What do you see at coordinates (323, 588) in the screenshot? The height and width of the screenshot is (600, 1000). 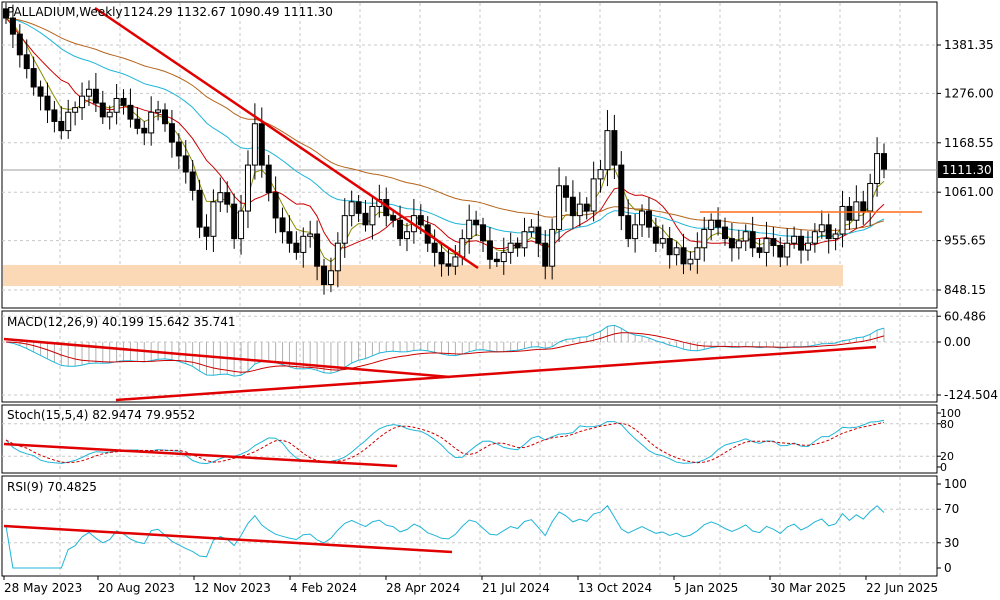 I see `time-label: 4 Feb 2024` at bounding box center [323, 588].